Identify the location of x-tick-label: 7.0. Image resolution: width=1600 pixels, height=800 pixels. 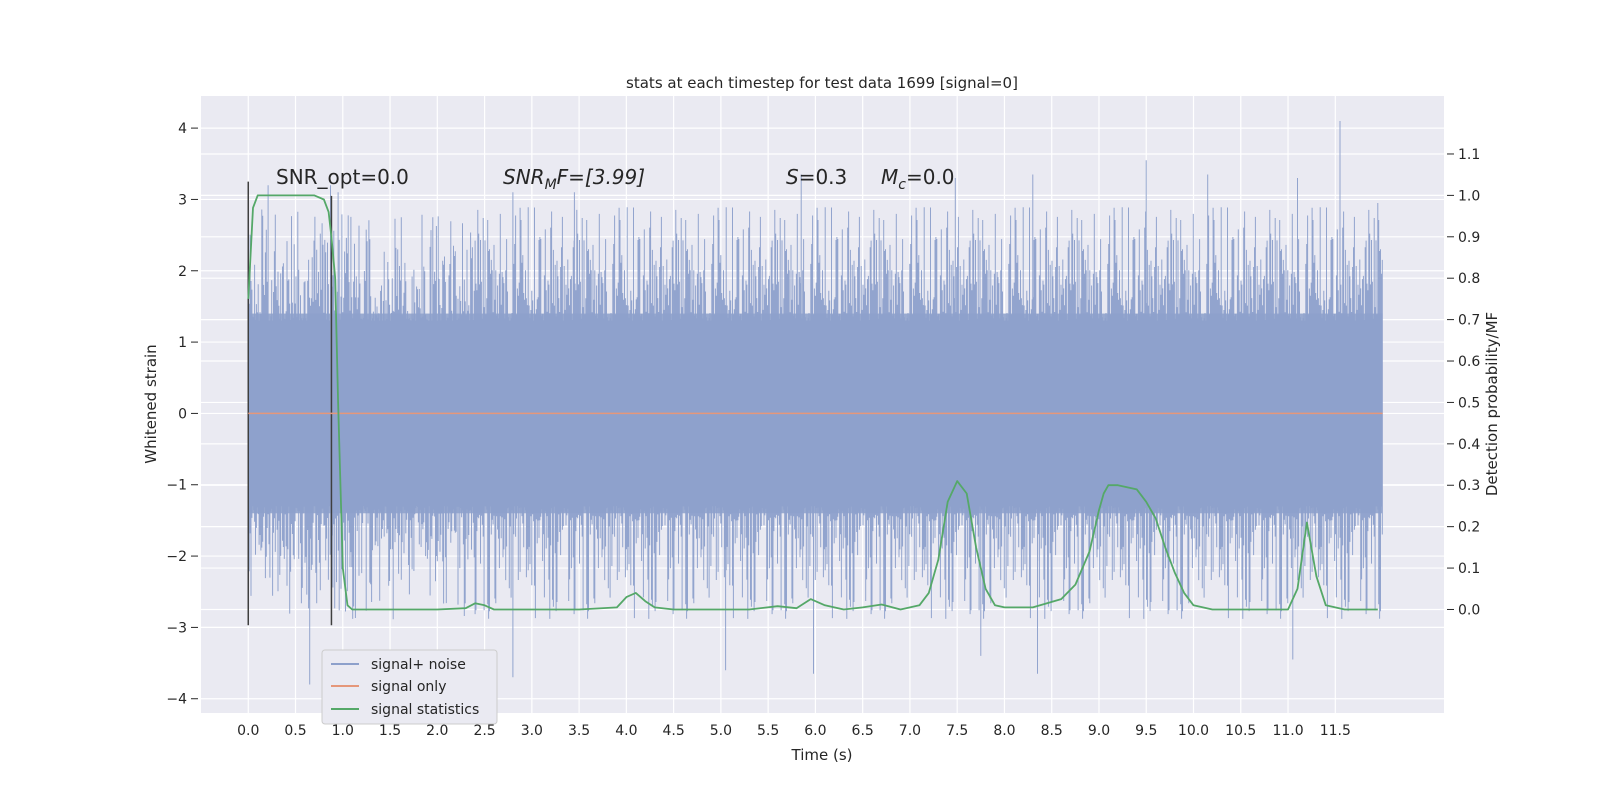
(910, 731).